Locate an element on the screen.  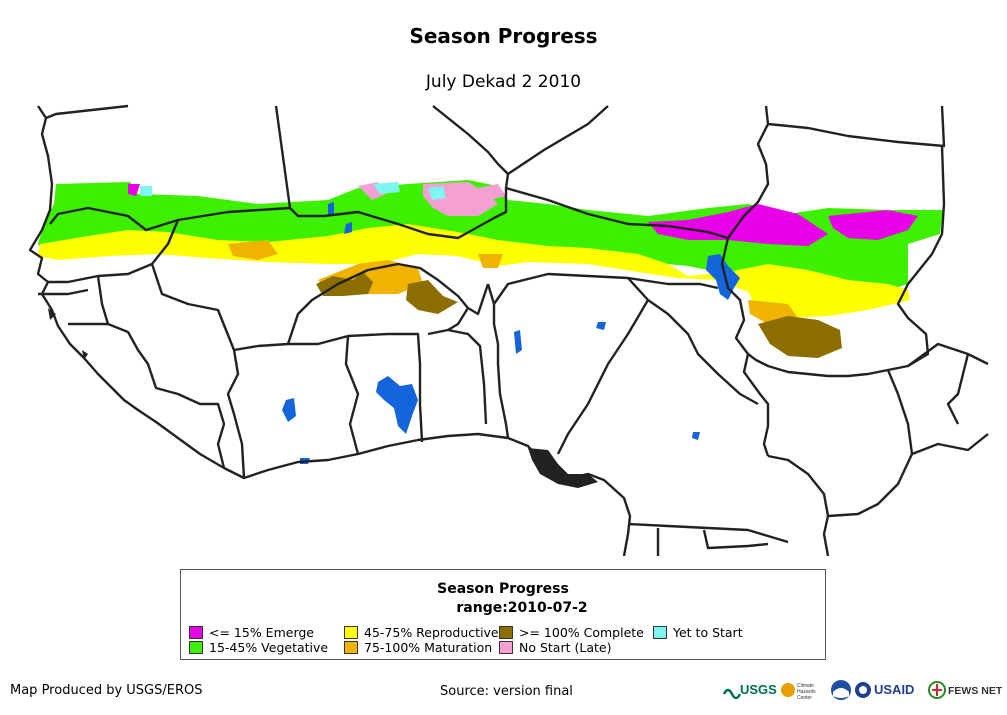
svg-text: Climate is located at coordinates (805, 686).